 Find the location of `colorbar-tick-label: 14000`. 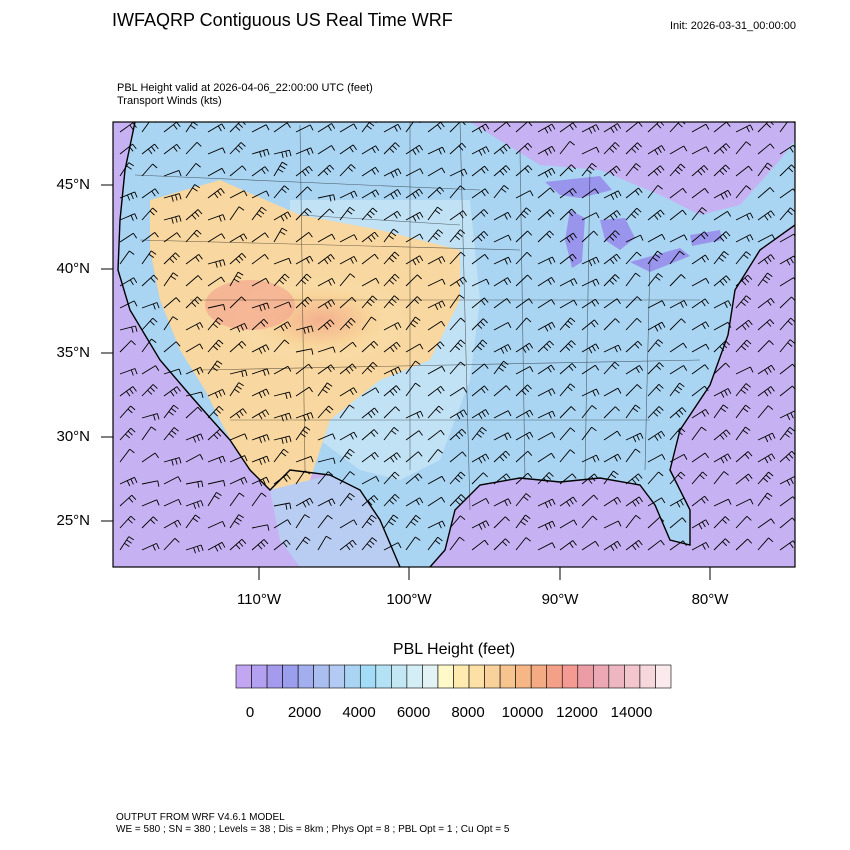

colorbar-tick-label: 14000 is located at coordinates (631, 712).